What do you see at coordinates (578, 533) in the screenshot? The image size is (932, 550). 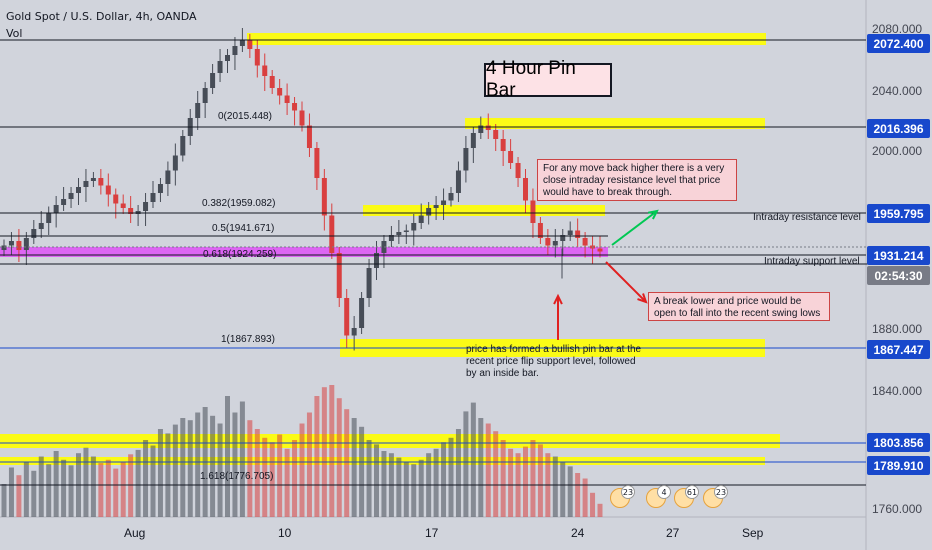 I see `x-tick-24: 24` at bounding box center [578, 533].